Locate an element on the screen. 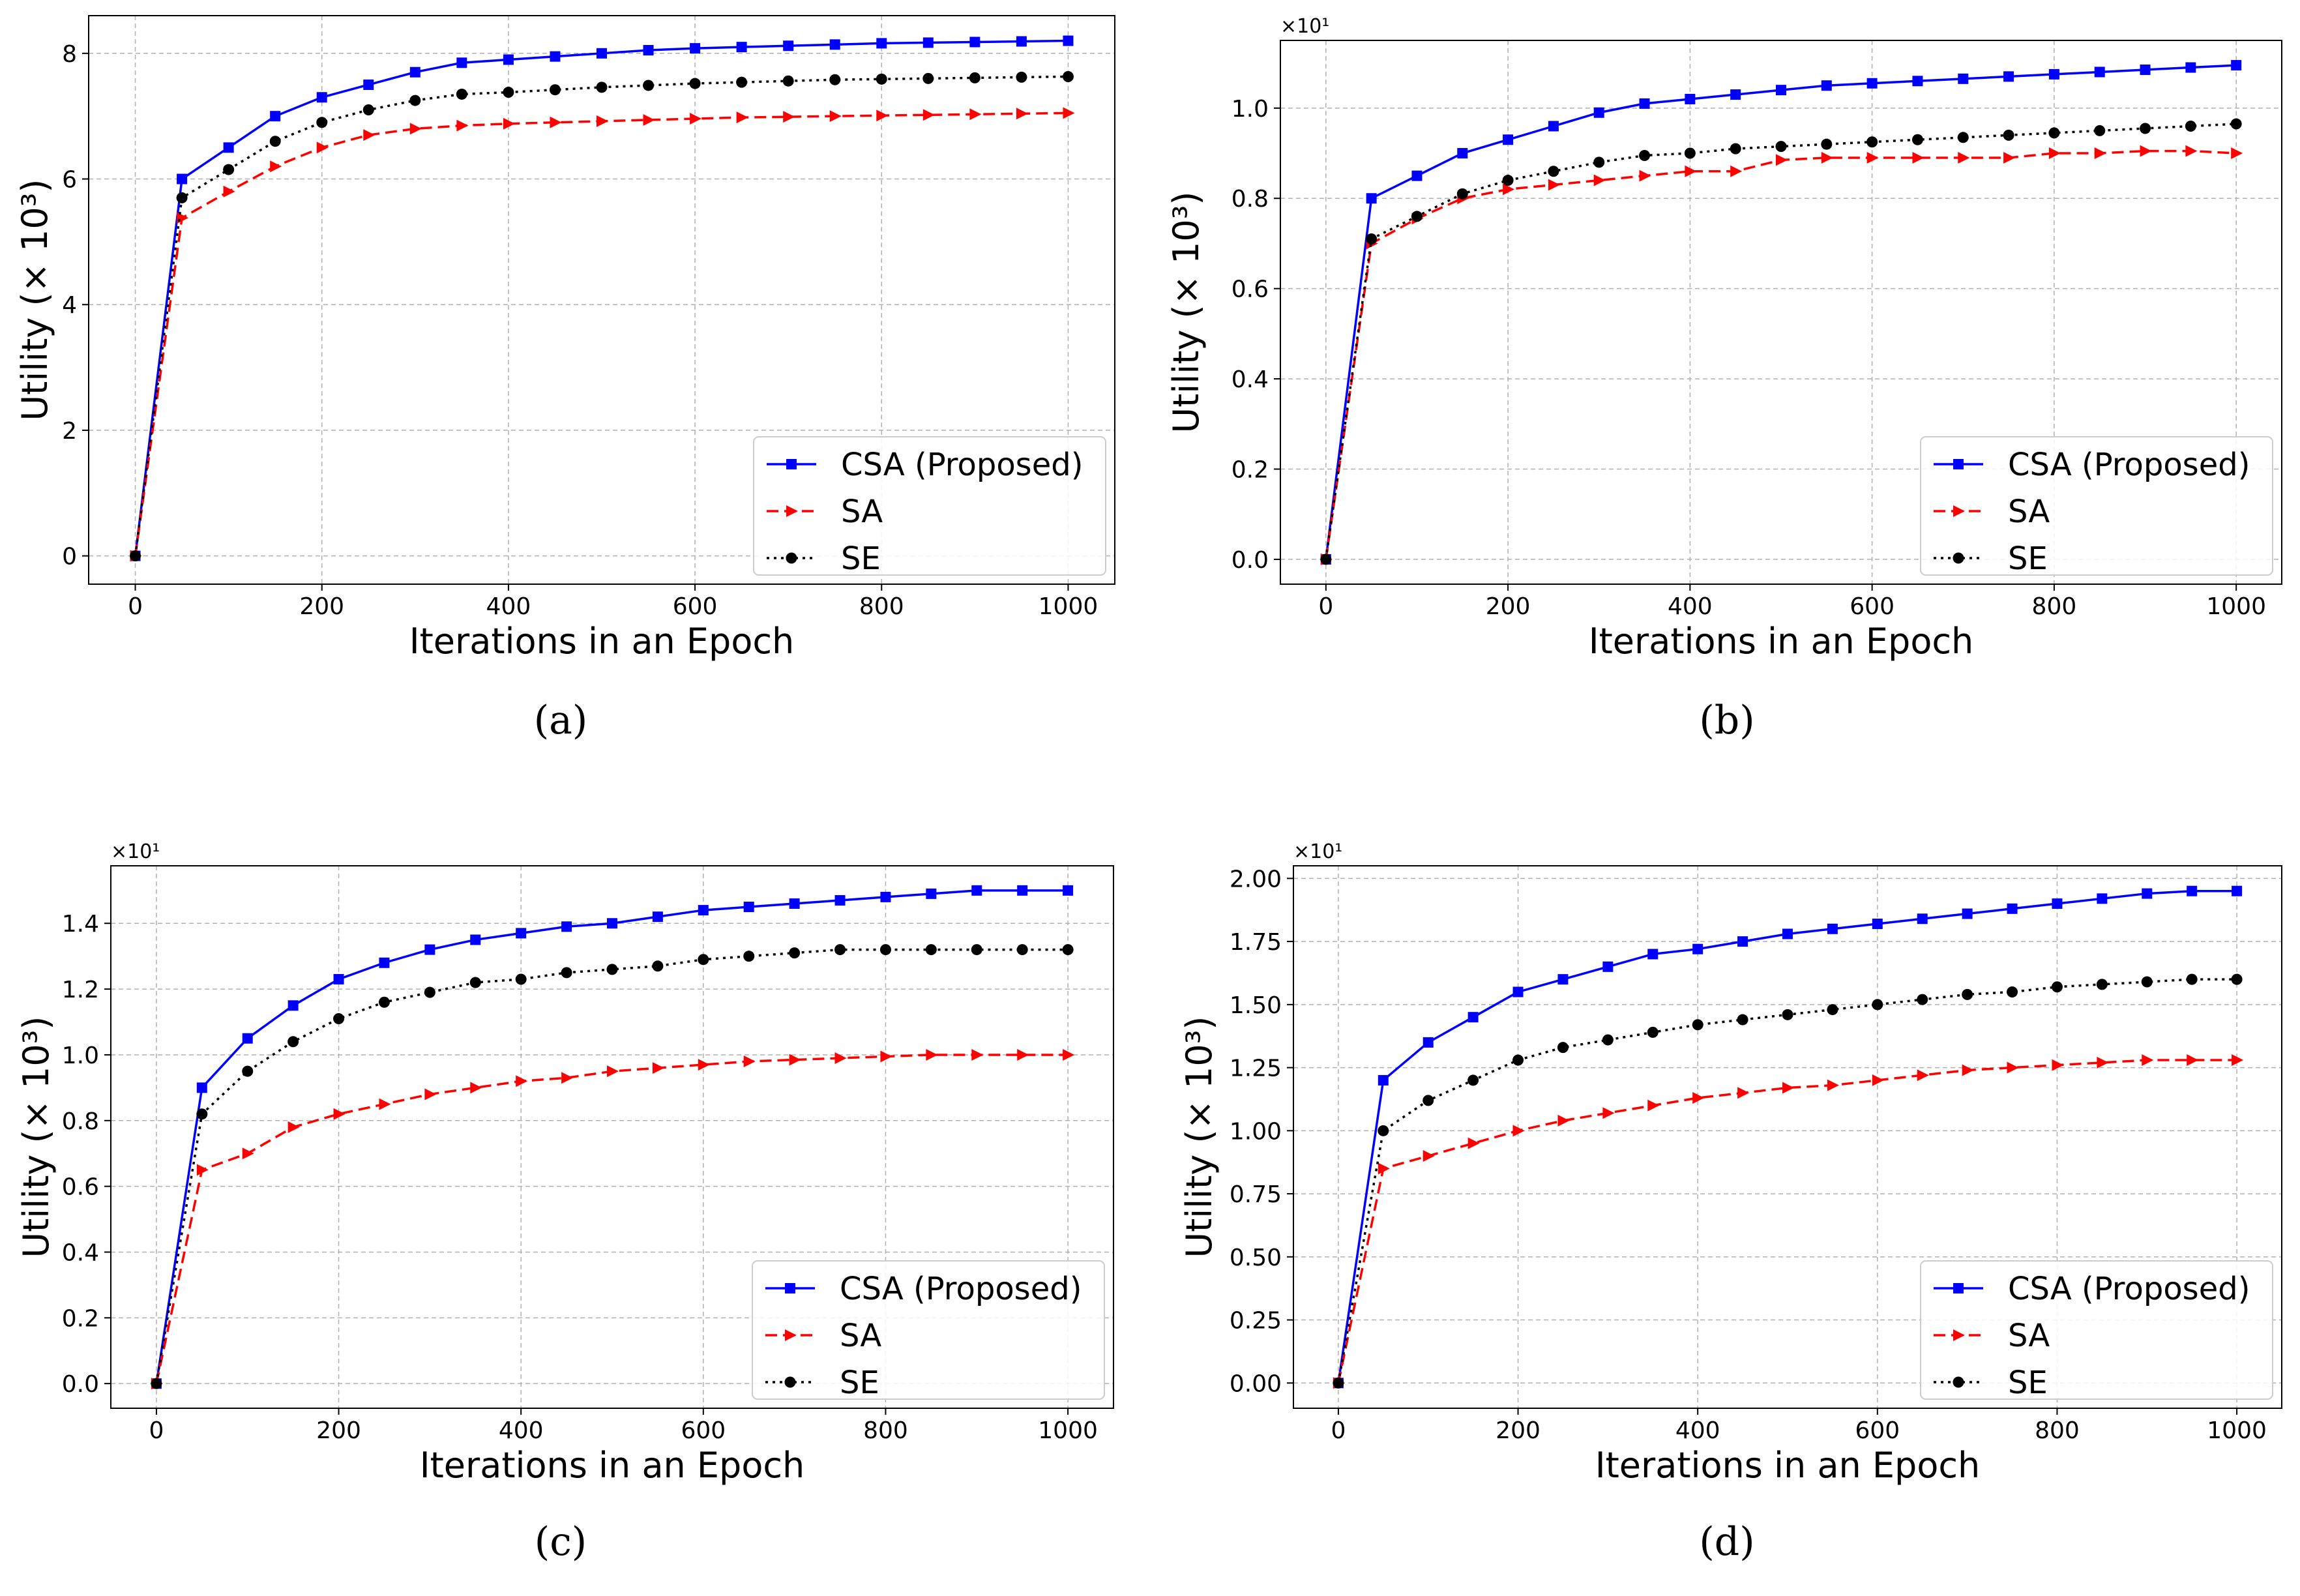 The image size is (2300, 1596). caption-c: (c) is located at coordinates (560, 1542).